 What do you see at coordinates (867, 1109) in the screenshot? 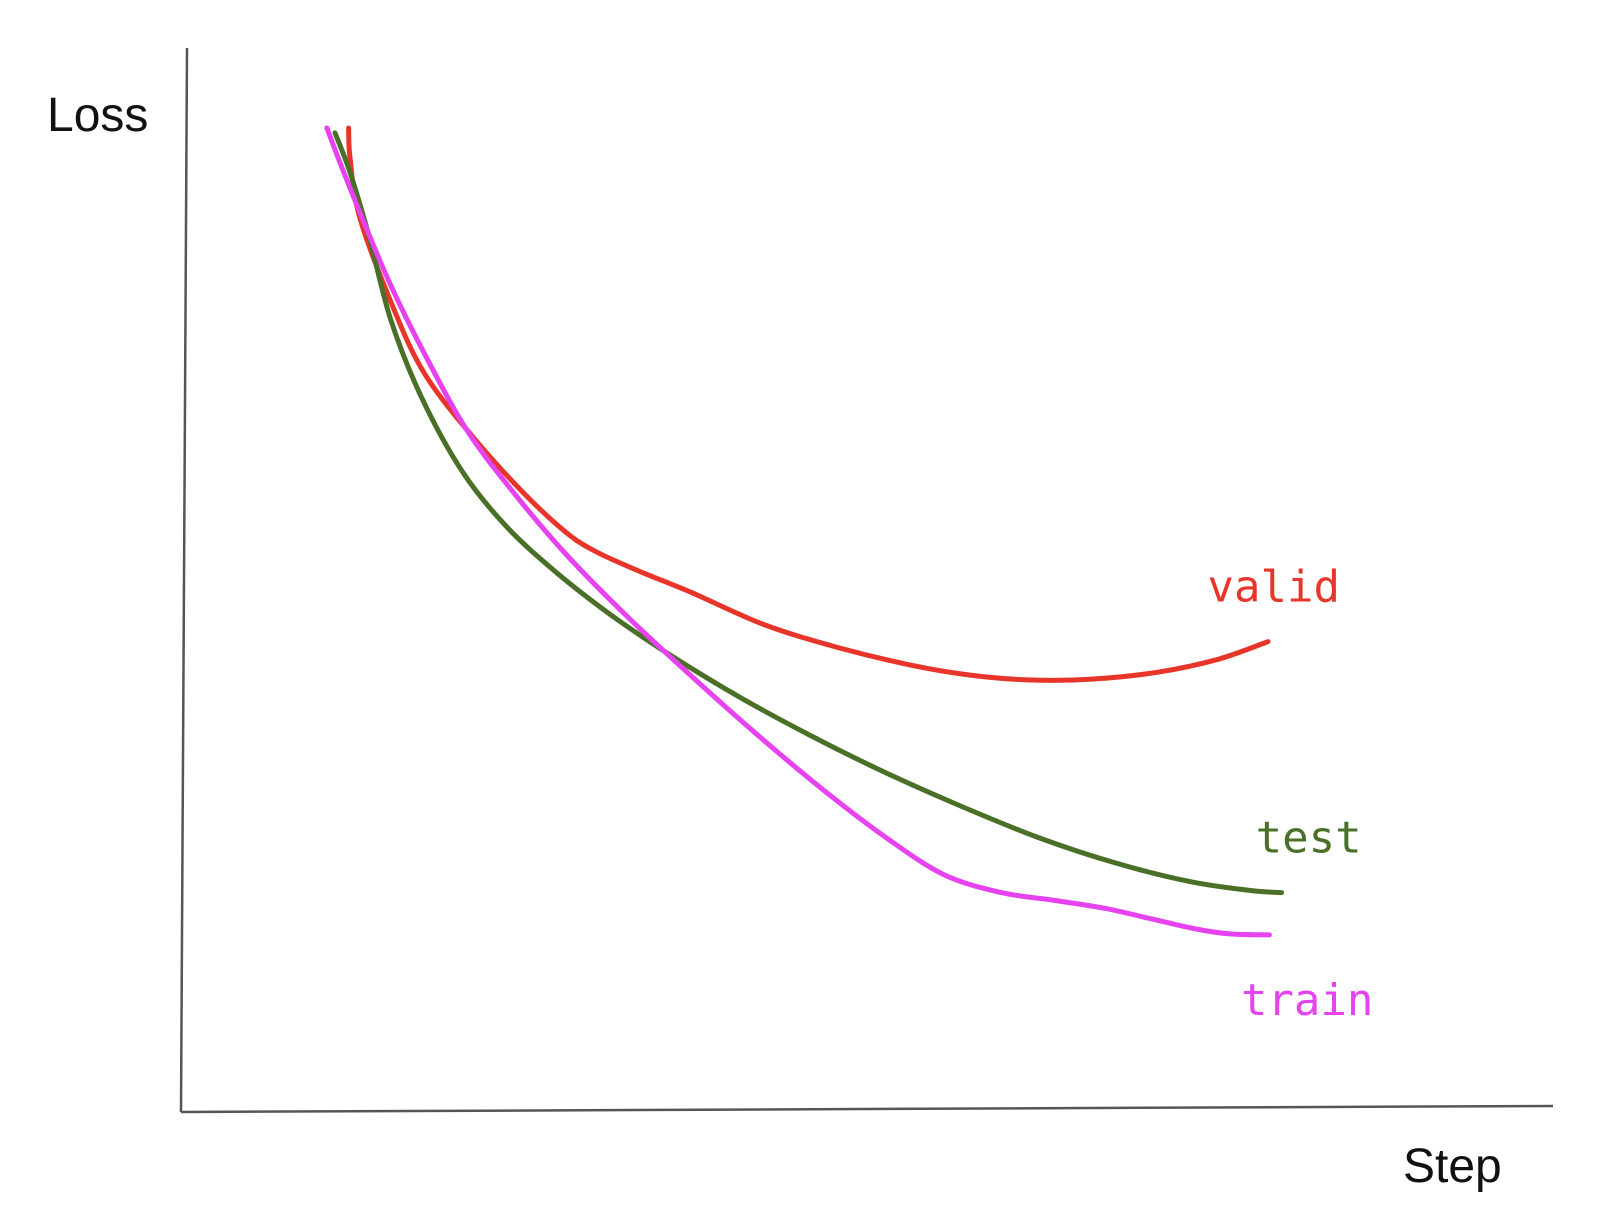
I see `x-axis-line` at bounding box center [867, 1109].